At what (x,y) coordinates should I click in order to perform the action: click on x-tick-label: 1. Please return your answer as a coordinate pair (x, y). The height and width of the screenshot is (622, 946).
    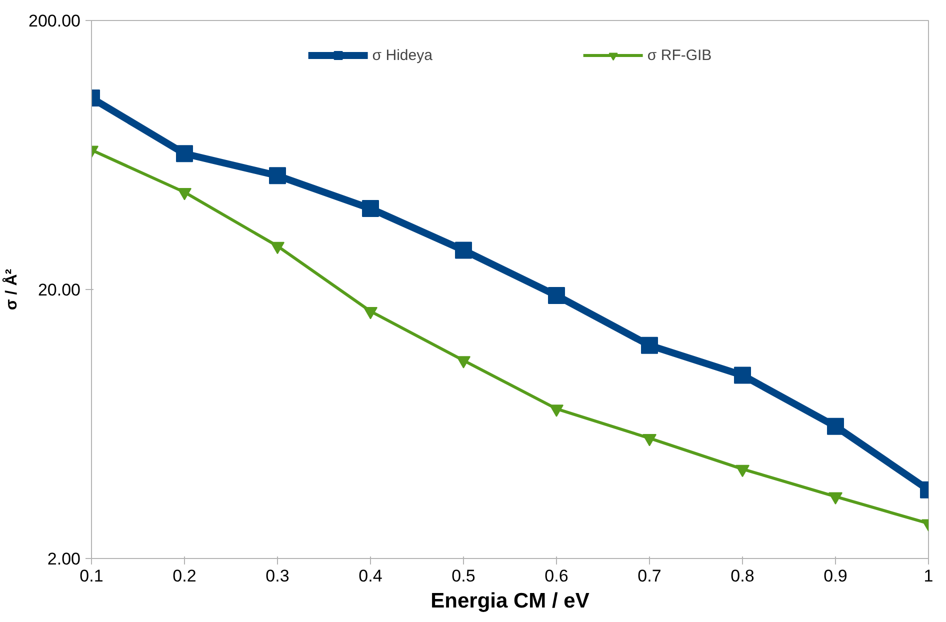
    Looking at the image, I should click on (929, 576).